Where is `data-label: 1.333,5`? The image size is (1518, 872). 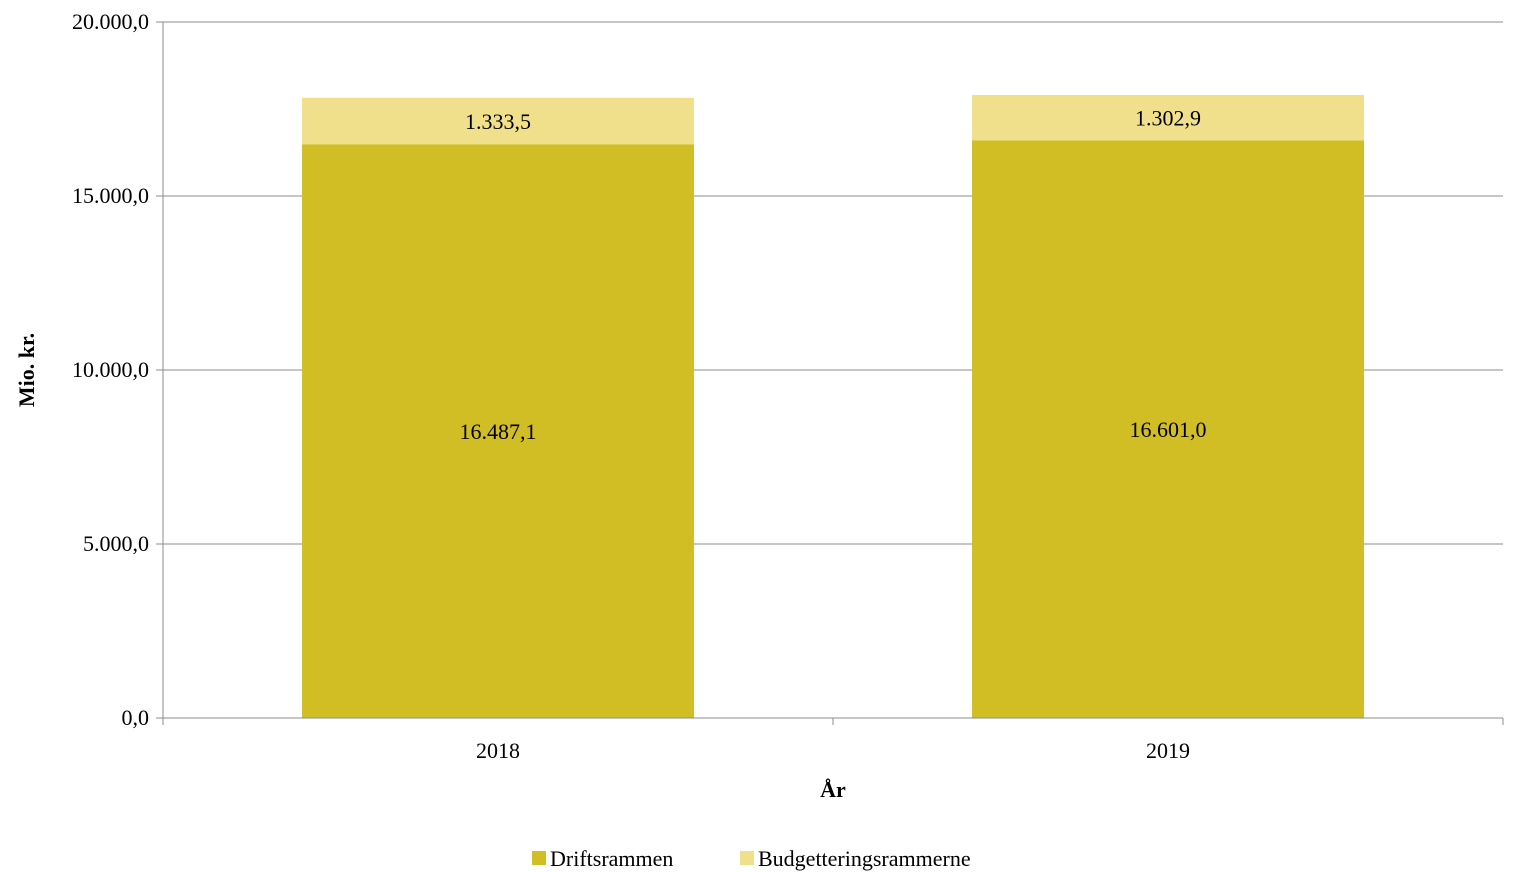 data-label: 1.333,5 is located at coordinates (498, 121).